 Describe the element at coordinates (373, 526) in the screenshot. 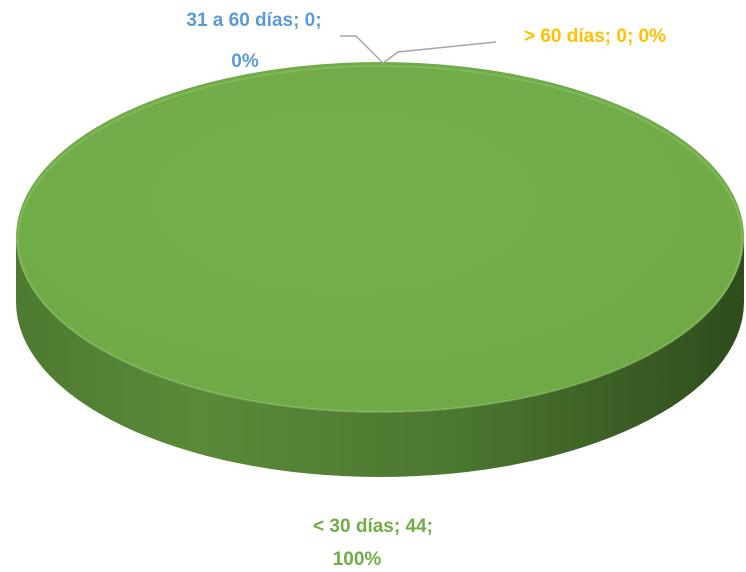

I see `data-label-lt30-line1: < 30 días; 44;` at that location.